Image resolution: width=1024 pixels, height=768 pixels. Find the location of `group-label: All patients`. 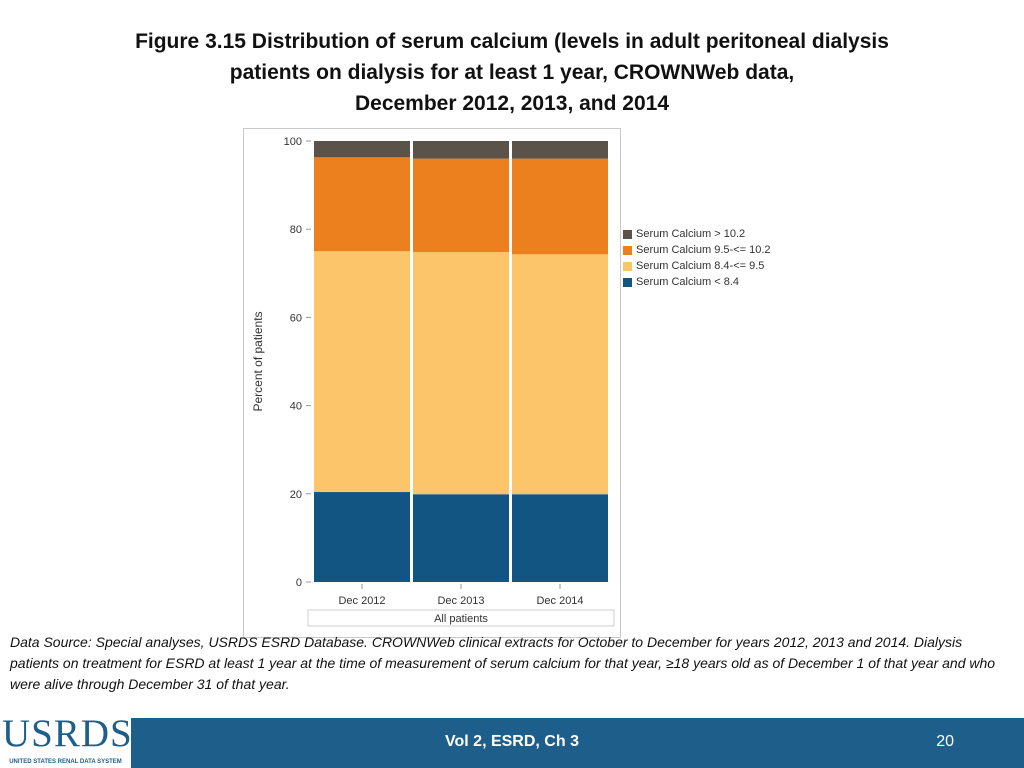

group-label: All patients is located at coordinates (461, 619).